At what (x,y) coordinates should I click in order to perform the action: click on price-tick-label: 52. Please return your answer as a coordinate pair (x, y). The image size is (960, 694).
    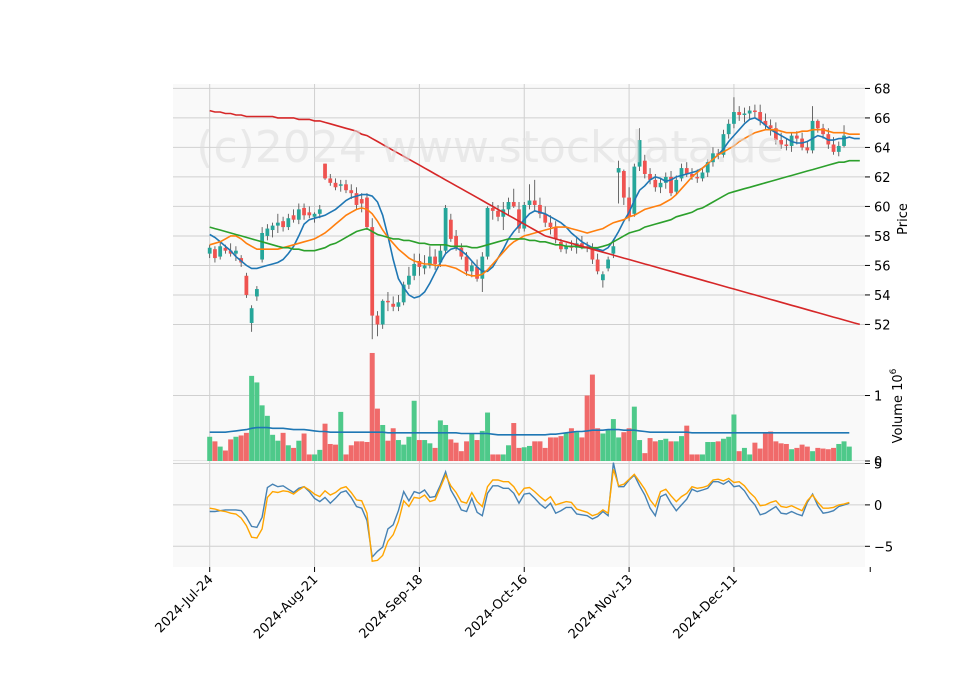
    Looking at the image, I should click on (882, 325).